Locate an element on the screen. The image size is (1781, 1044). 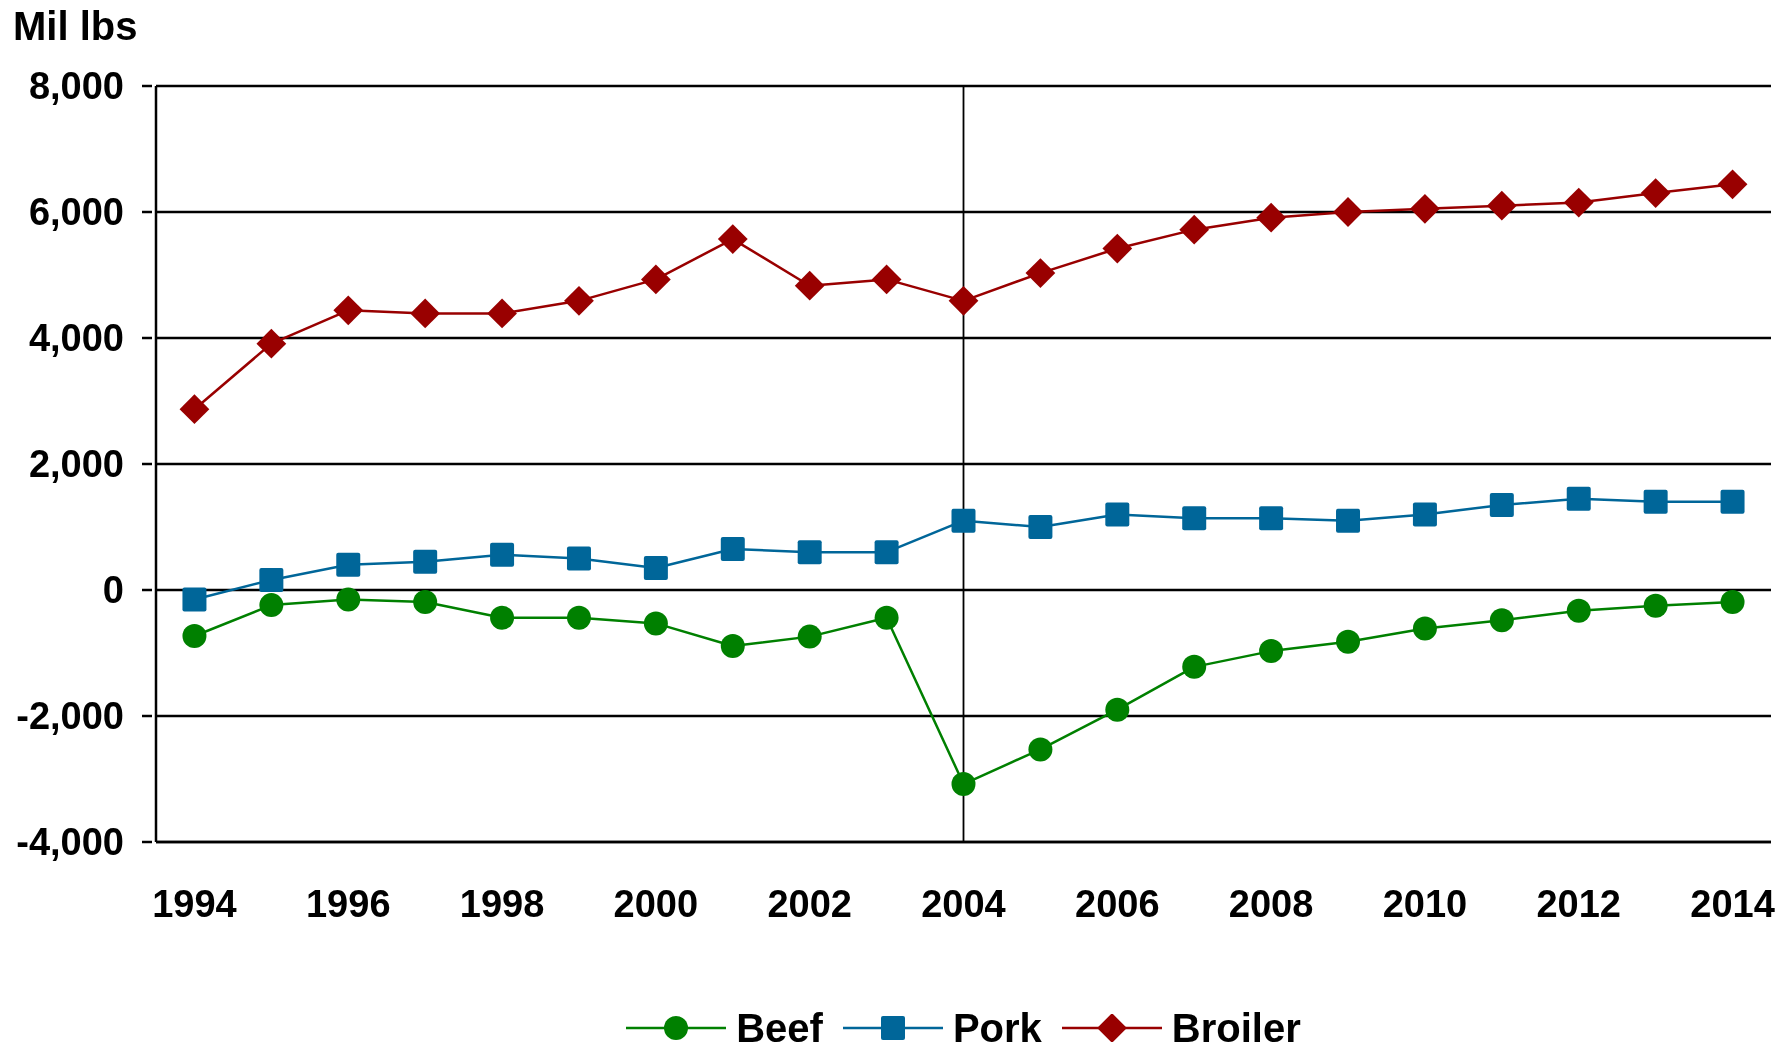
x-tick-label: 2006 is located at coordinates (1117, 903).